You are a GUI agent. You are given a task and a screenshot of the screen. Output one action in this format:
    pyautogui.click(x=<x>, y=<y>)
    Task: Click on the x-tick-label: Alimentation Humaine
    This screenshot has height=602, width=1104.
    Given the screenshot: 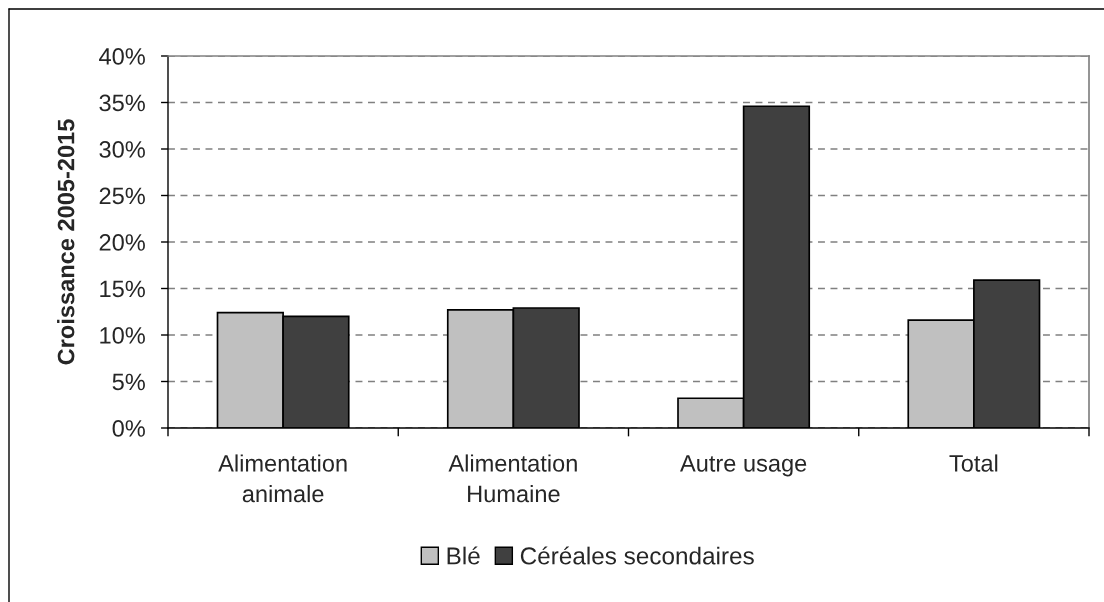 What is the action you would take?
    pyautogui.click(x=512, y=478)
    